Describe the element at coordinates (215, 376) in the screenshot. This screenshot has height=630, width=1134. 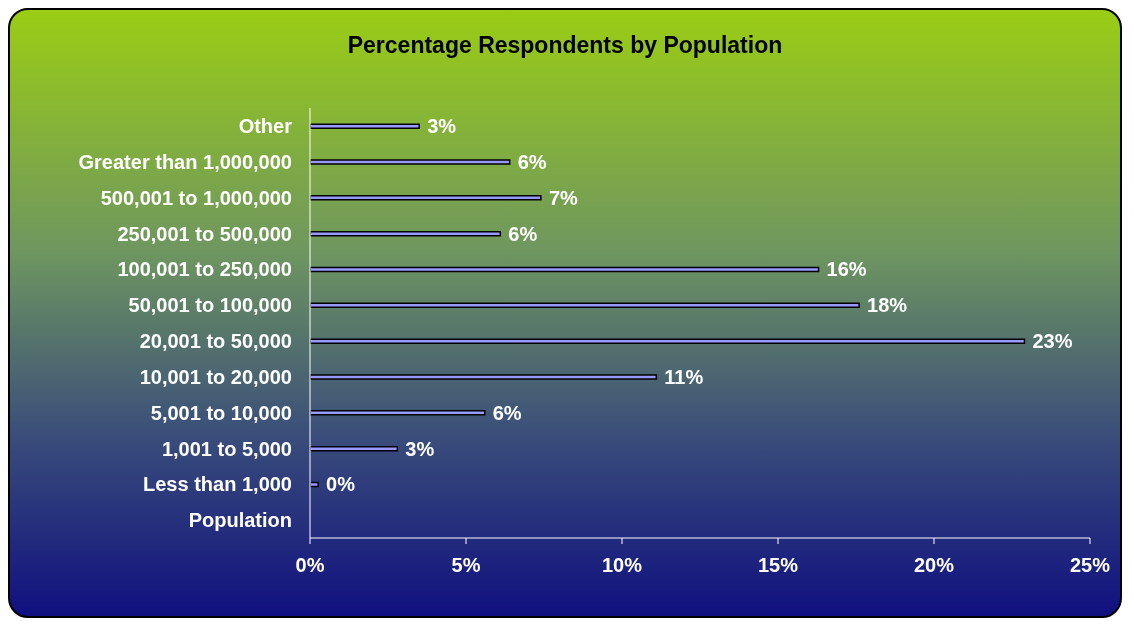
I see `y-tick-label: 10,001 to 20,000` at that location.